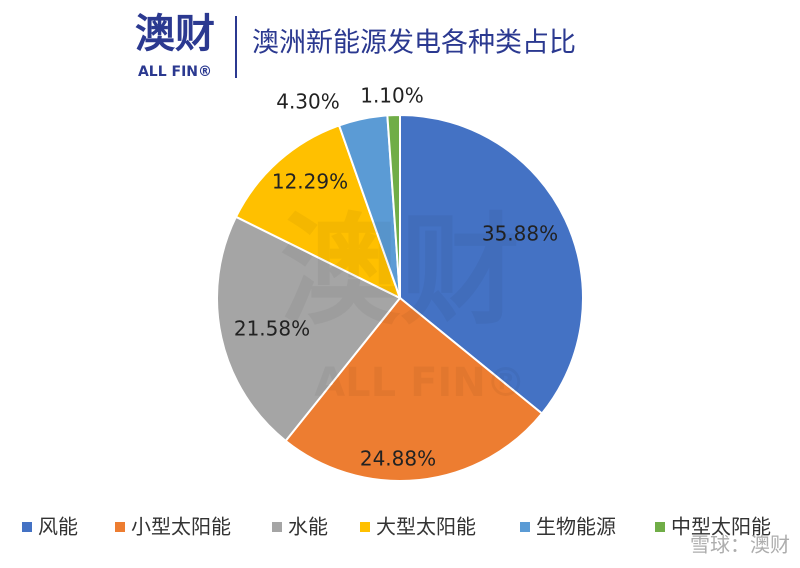 This screenshot has height=568, width=800. Describe the element at coordinates (426, 527) in the screenshot. I see `legend-label: 大型太阳能` at that location.